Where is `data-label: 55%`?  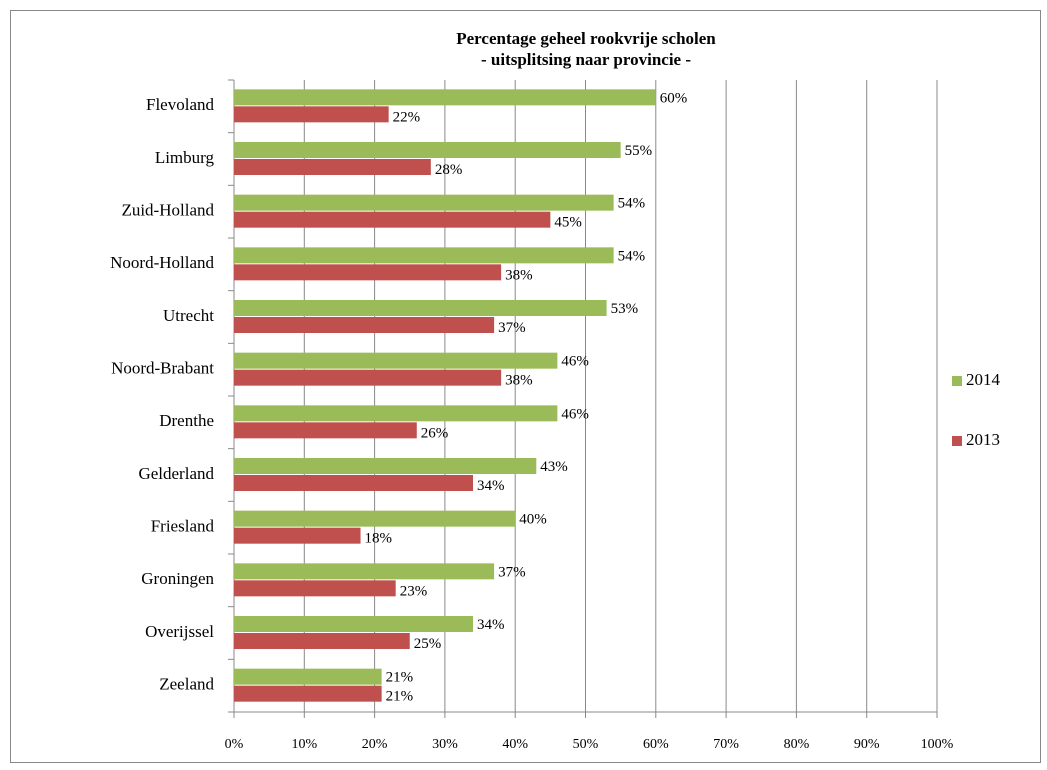
data-label: 55% is located at coordinates (639, 151).